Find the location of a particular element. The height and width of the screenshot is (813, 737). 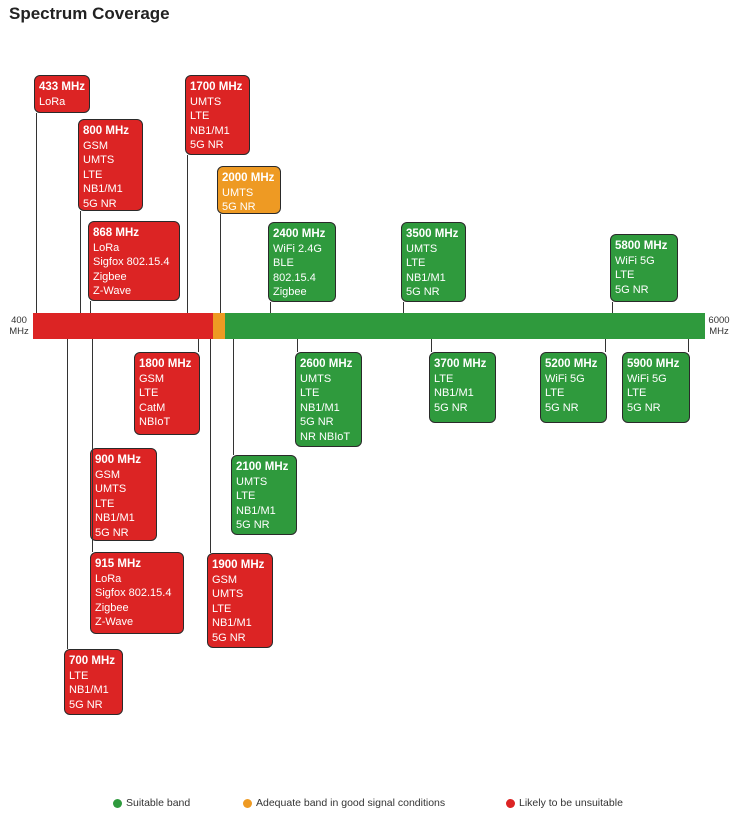

band-frequency: 5900 MHz is located at coordinates (653, 364).